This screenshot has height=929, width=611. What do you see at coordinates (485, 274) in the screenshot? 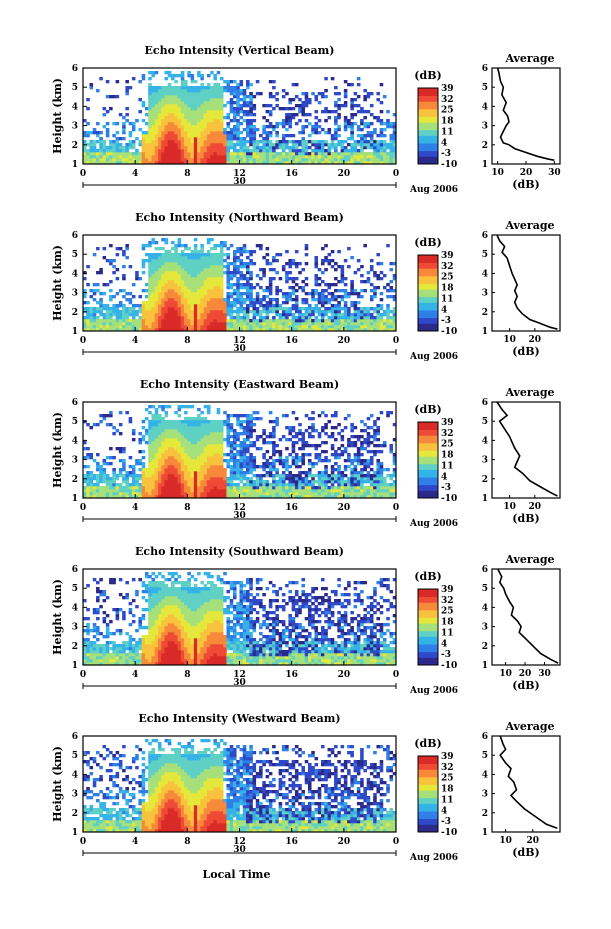
I see `avg-y-tick-label: 4` at bounding box center [485, 274].